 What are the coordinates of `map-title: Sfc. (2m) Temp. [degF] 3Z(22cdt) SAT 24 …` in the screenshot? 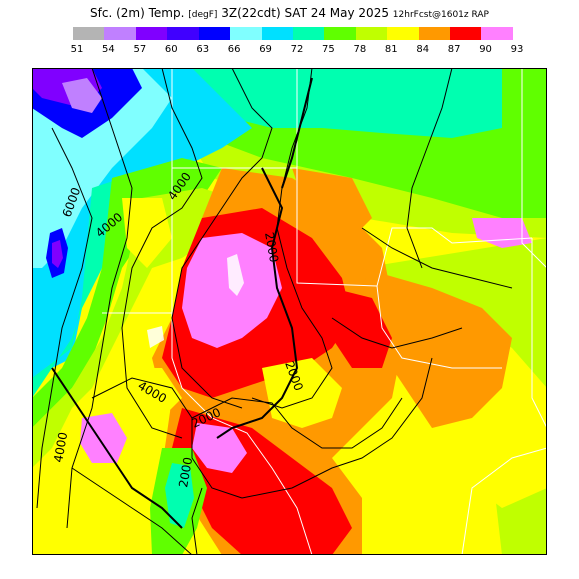 It's located at (289, 13).